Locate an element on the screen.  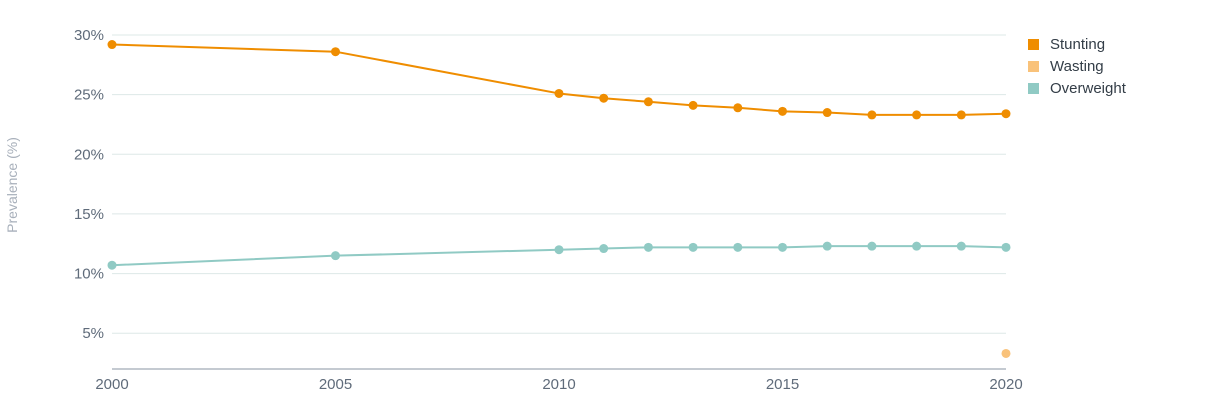
legend-label-wasting: Wasting is located at coordinates (1077, 66).